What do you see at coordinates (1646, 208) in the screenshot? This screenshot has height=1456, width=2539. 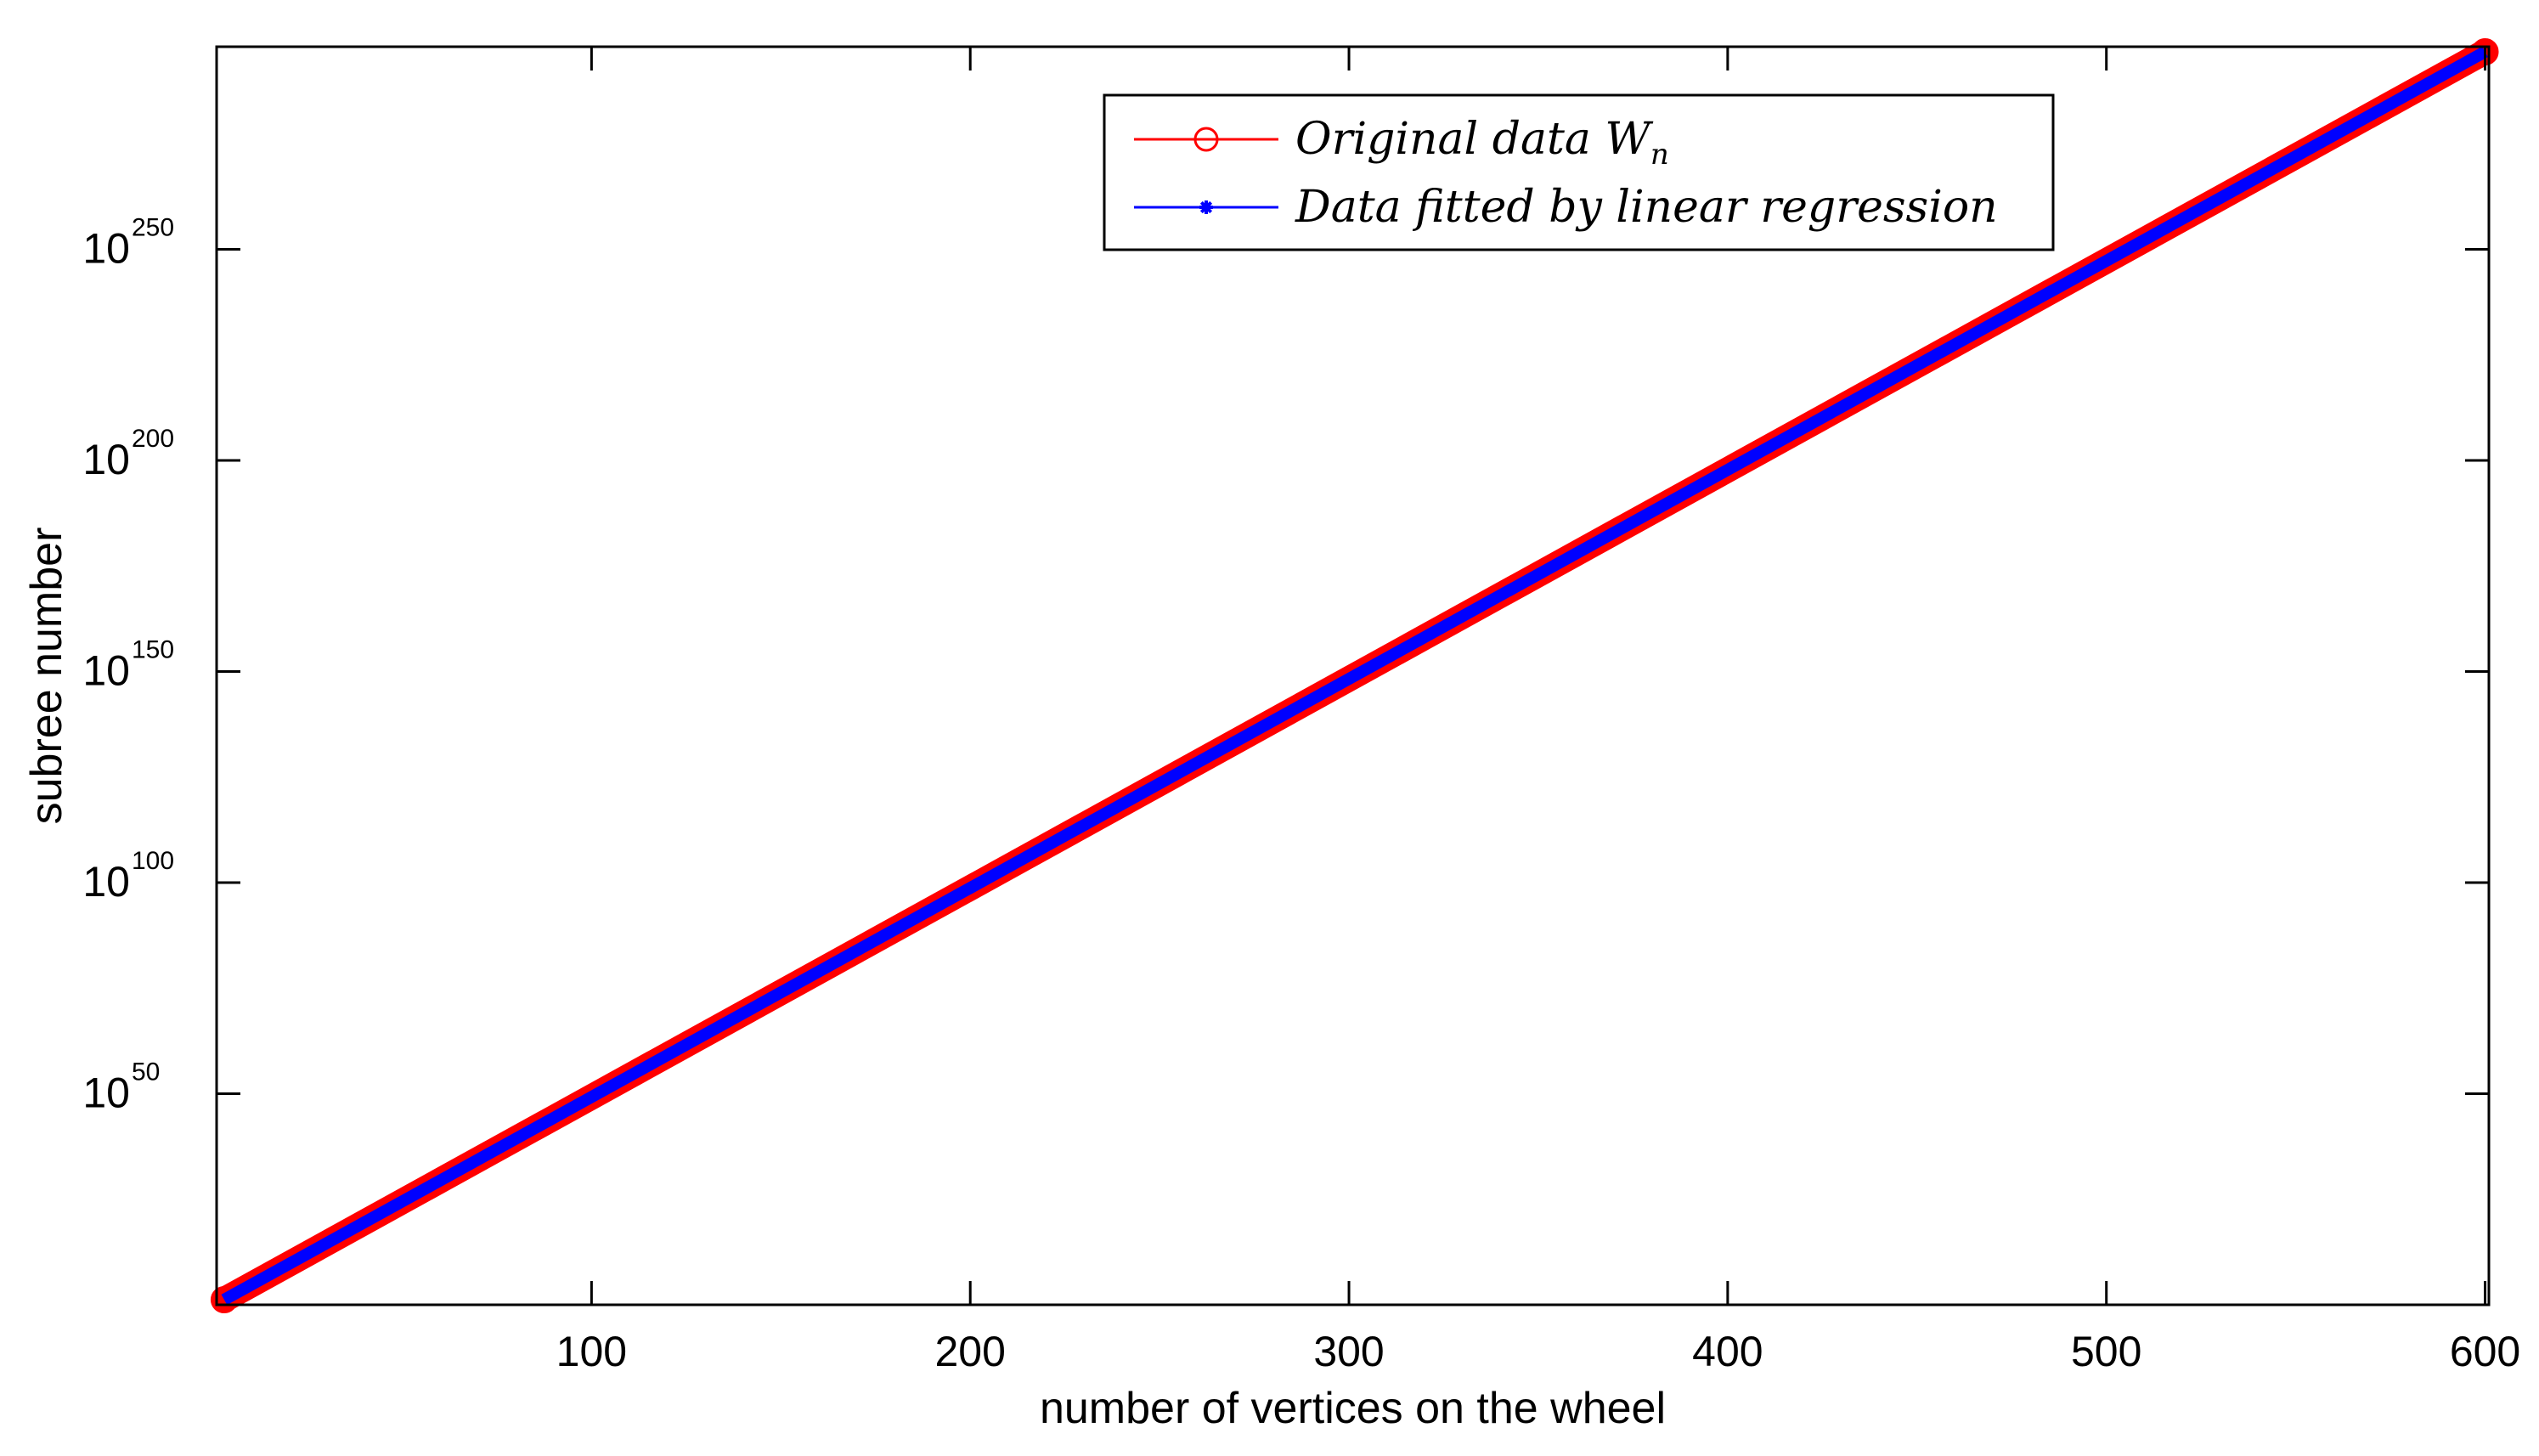 I see `legend-entry-fitted: Data fitted by linear regression` at bounding box center [1646, 208].